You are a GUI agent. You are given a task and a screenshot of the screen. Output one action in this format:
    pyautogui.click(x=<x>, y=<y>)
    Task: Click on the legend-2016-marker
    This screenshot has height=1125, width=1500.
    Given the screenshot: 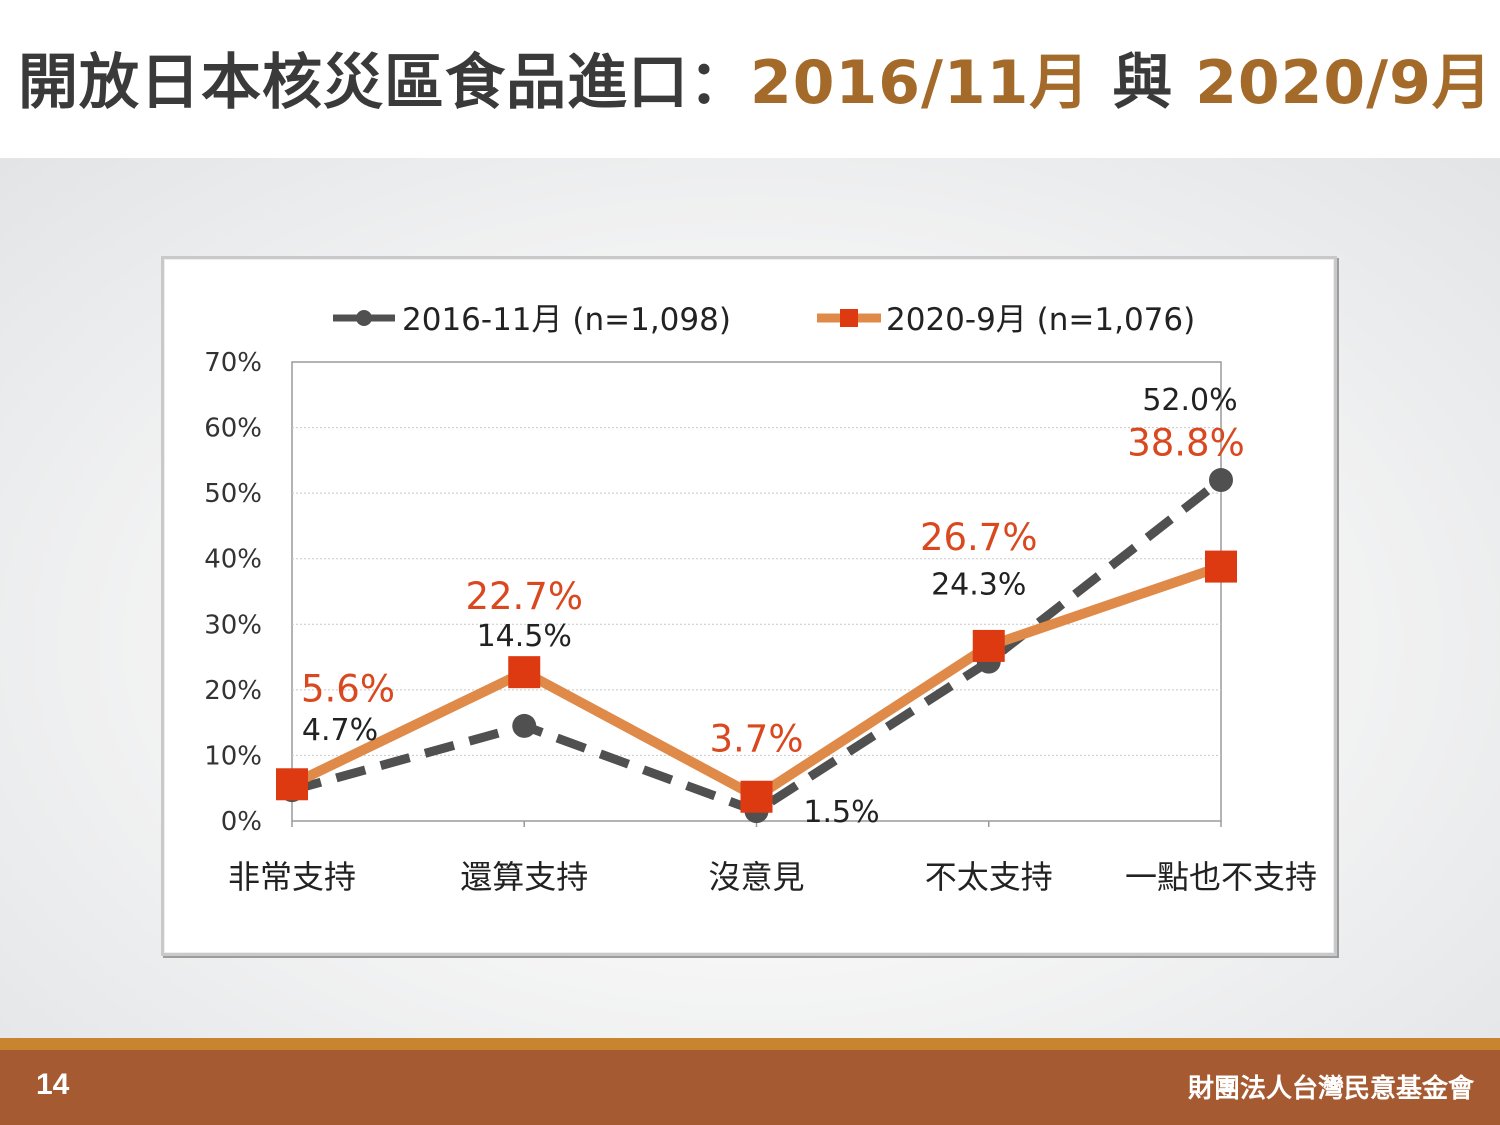 What is the action you would take?
    pyautogui.click(x=364, y=318)
    